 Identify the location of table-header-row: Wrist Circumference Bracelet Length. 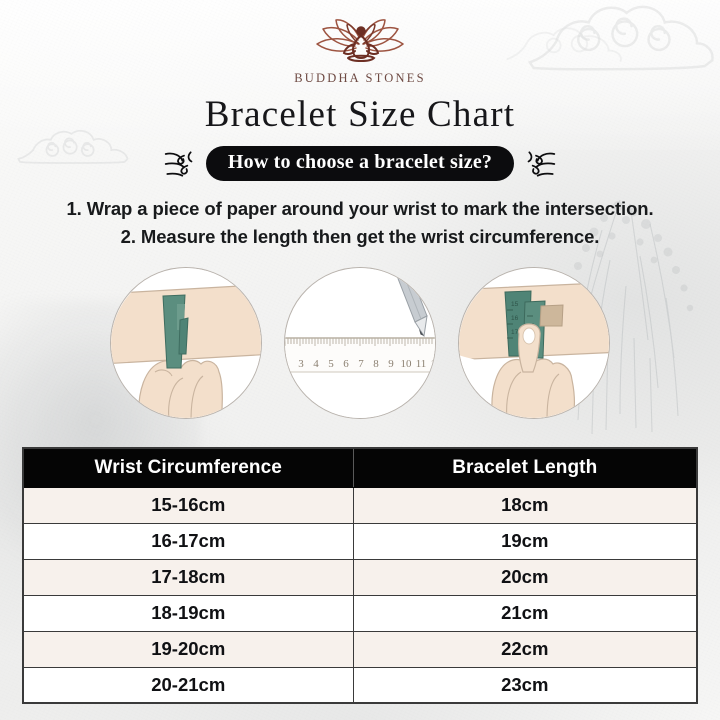
(360, 467).